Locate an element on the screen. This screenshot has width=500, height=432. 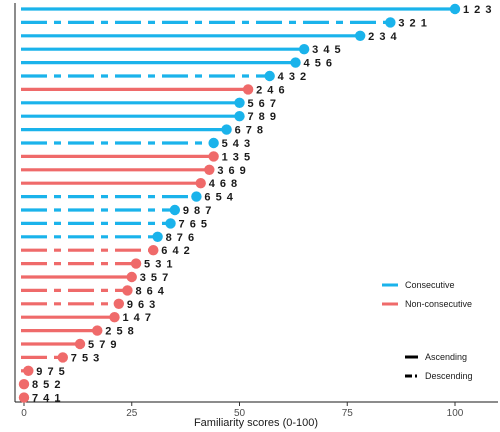
data-label: 9 6 3 is located at coordinates (141, 305).